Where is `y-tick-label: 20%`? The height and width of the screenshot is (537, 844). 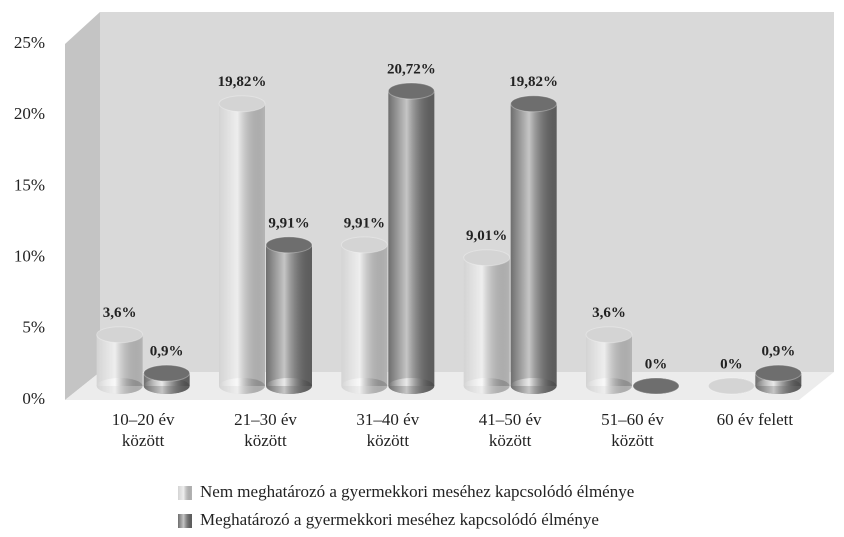 y-tick-label: 20% is located at coordinates (29, 113).